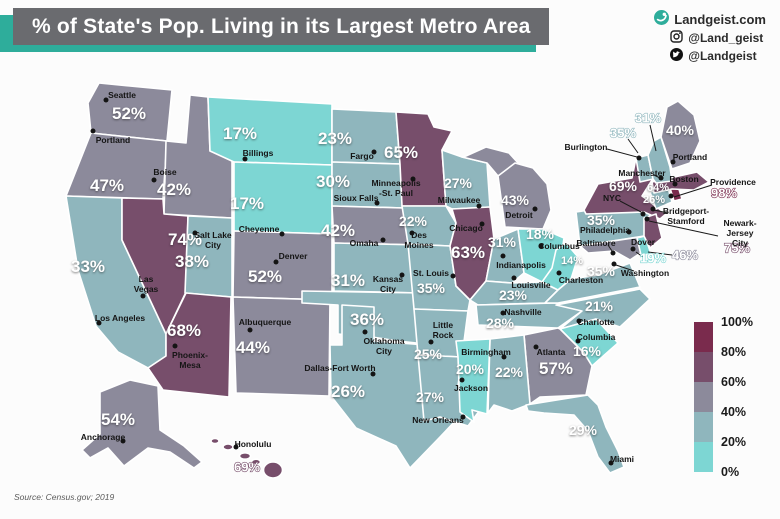 The height and width of the screenshot is (519, 780). I want to click on source-note: Source: Census.gov; 2019, so click(64, 497).